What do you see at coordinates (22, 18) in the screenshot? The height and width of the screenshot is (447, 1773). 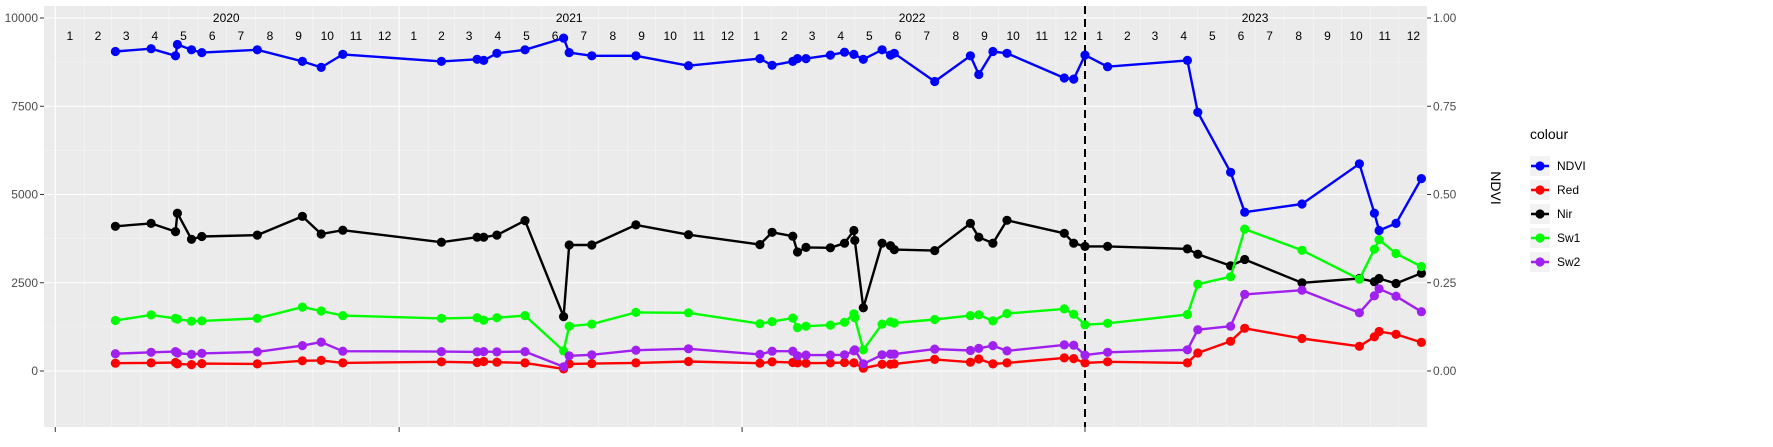 I see `left-tick-label: 10000` at bounding box center [22, 18].